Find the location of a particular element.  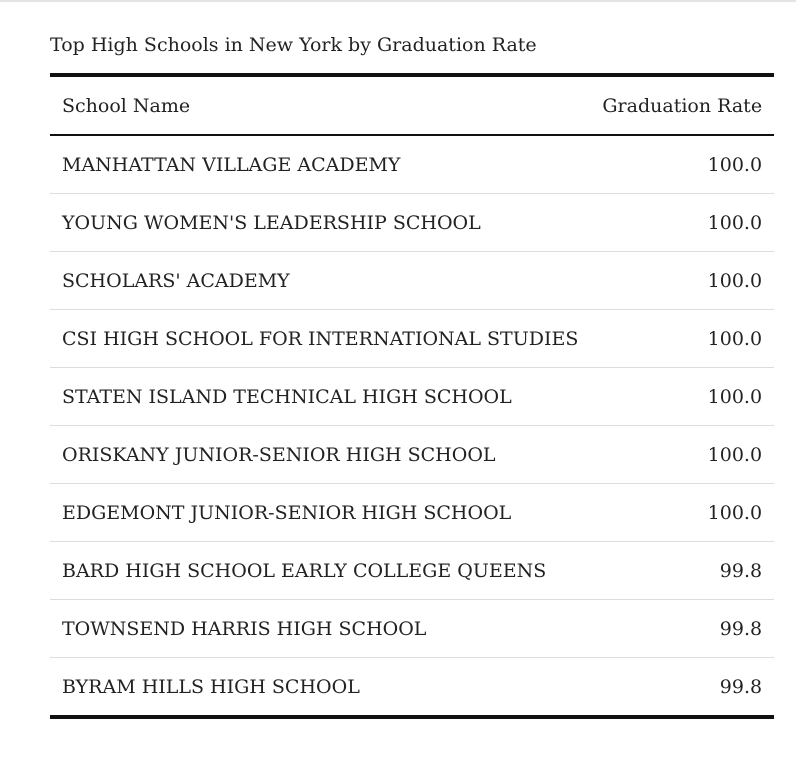

table-header: School Name Graduation Rate is located at coordinates (412, 105).